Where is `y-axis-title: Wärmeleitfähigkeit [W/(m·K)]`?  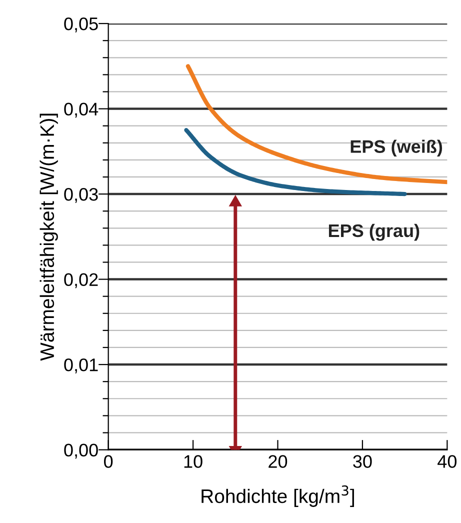 y-axis-title: Wärmeleitfähigkeit [W/(m·K)] is located at coordinates (49, 237).